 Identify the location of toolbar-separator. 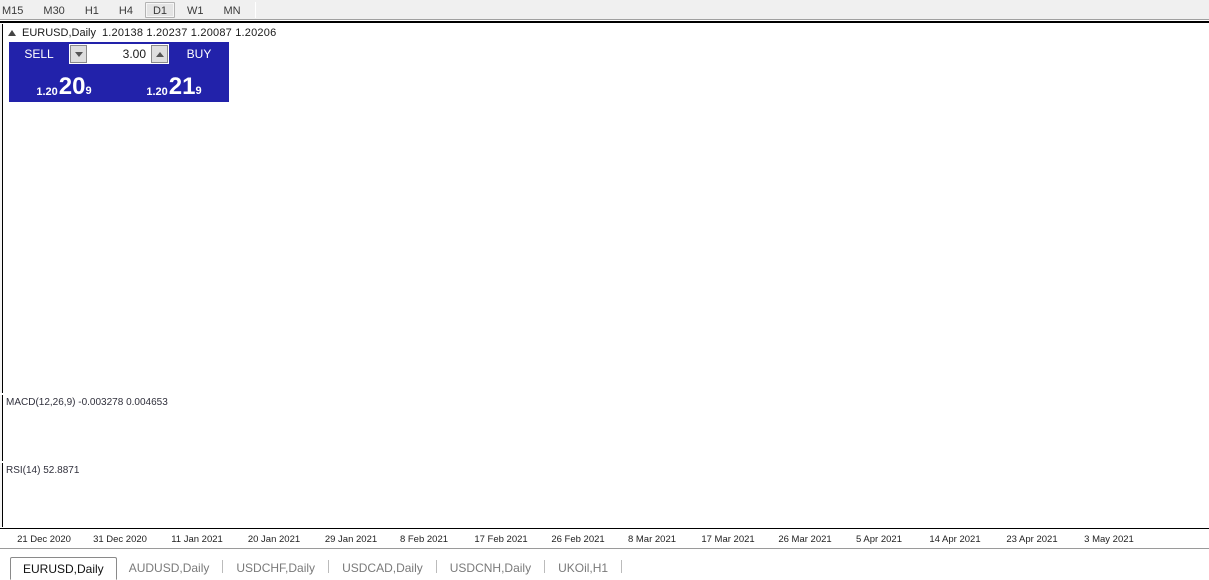
(255, 9).